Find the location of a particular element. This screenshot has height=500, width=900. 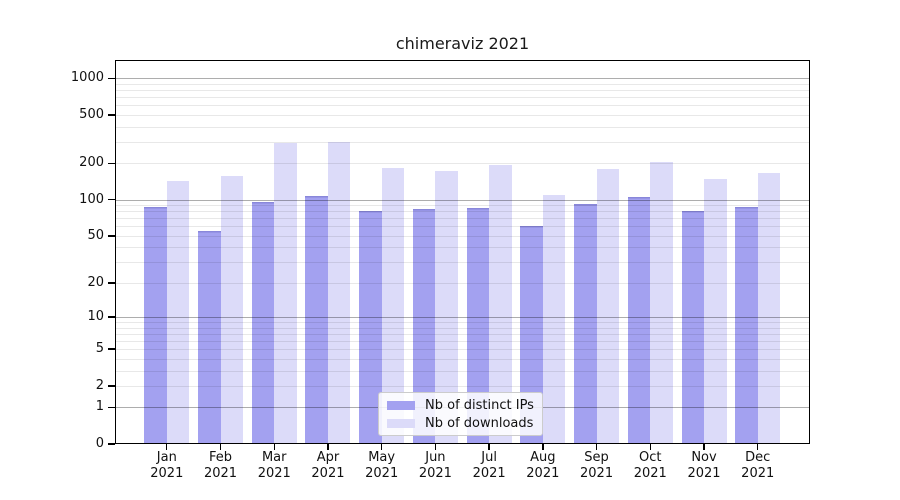

bar-may-distinct-ips is located at coordinates (370, 327).